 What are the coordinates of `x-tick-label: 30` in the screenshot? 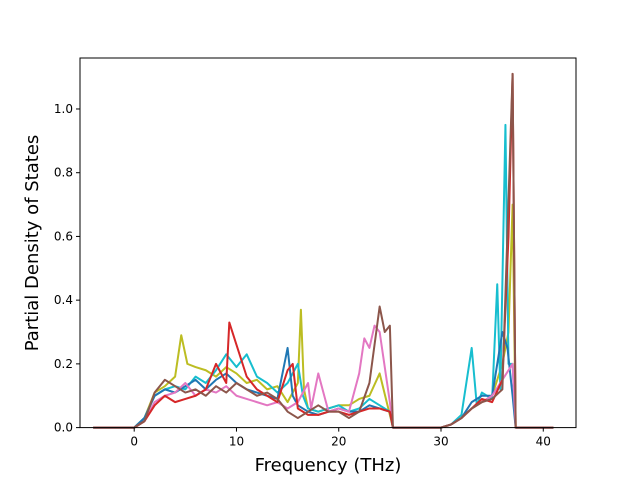 It's located at (440, 442).